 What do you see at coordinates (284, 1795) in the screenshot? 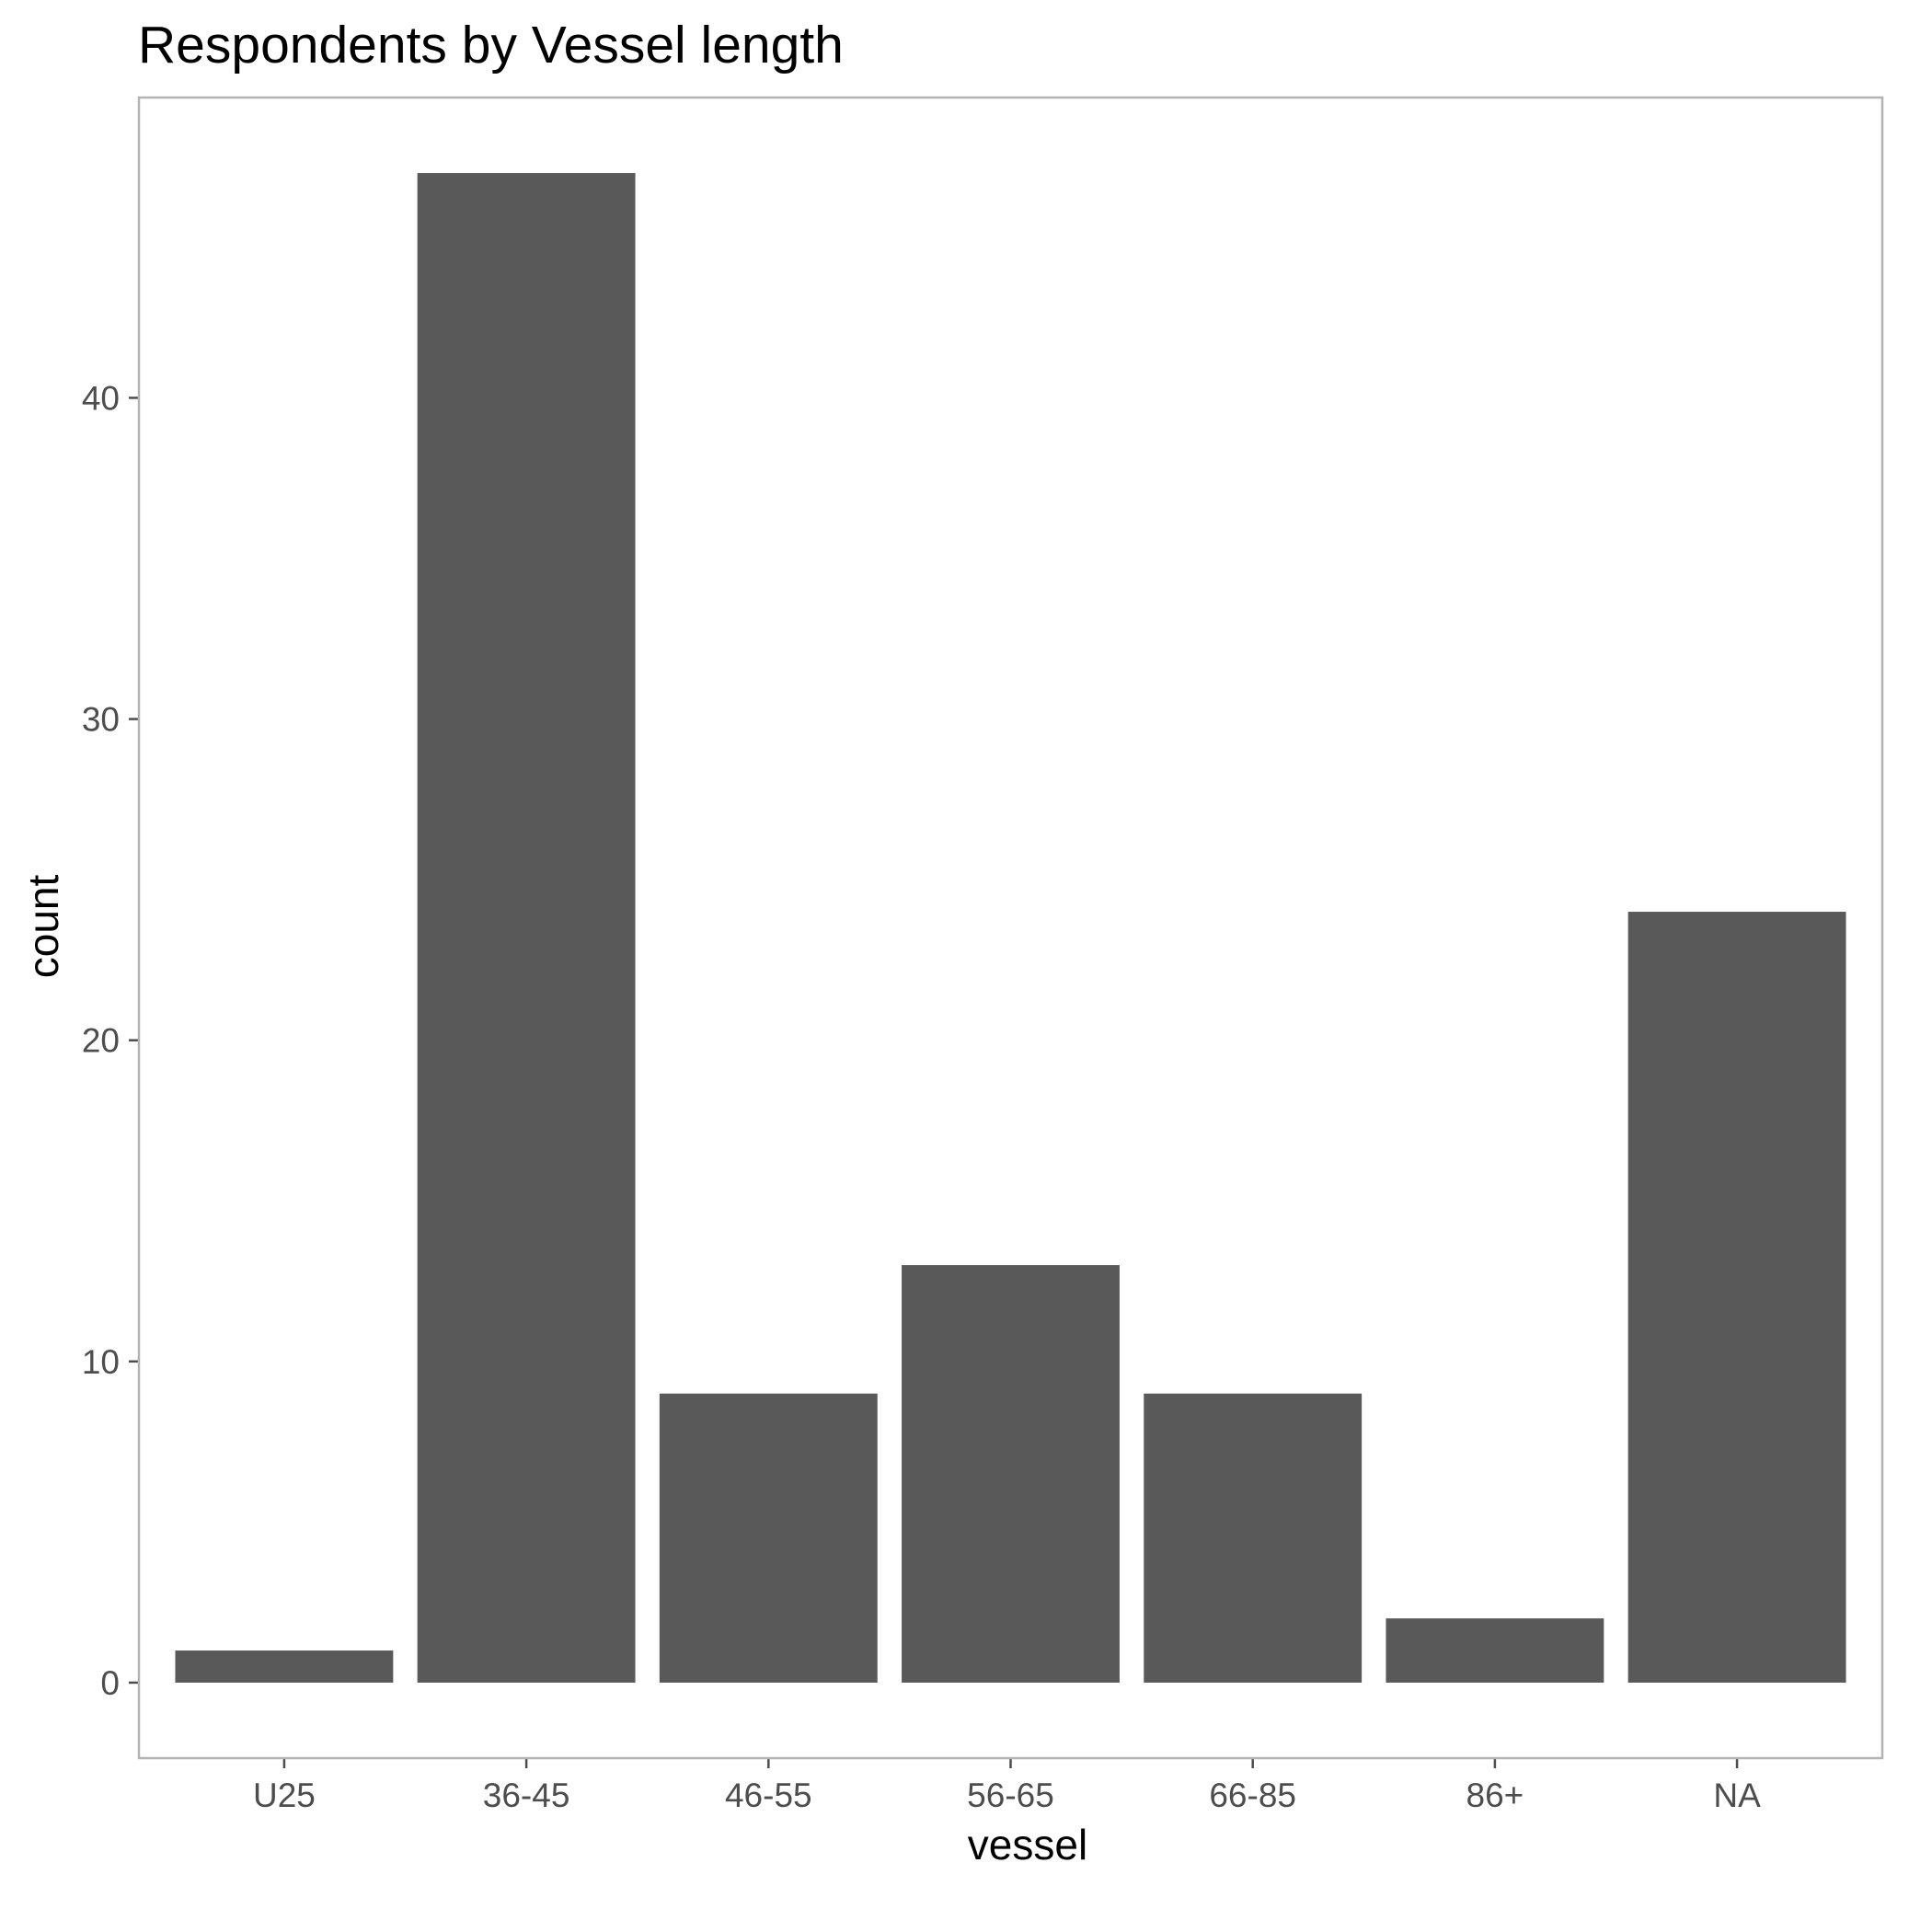
I see `x-tick-label: U25` at bounding box center [284, 1795].